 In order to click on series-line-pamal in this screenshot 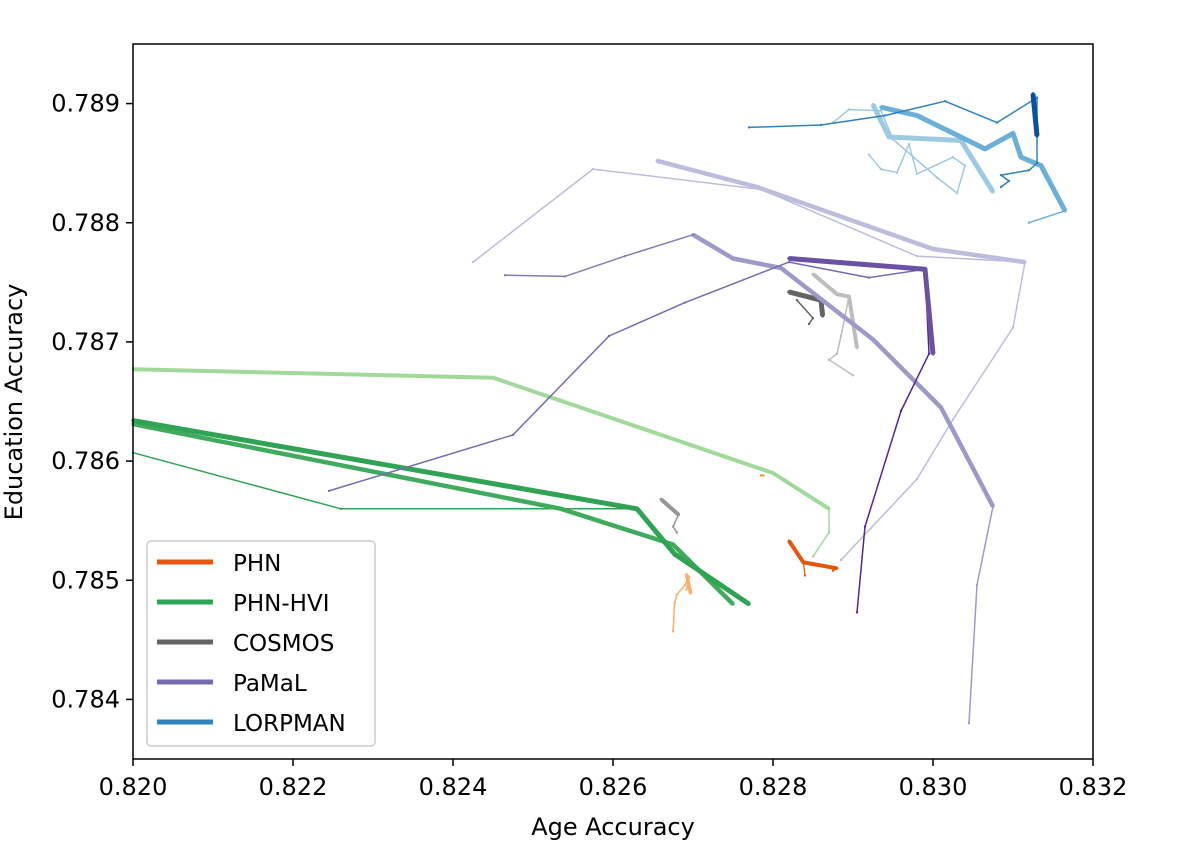, I will do `click(599, 255)`.